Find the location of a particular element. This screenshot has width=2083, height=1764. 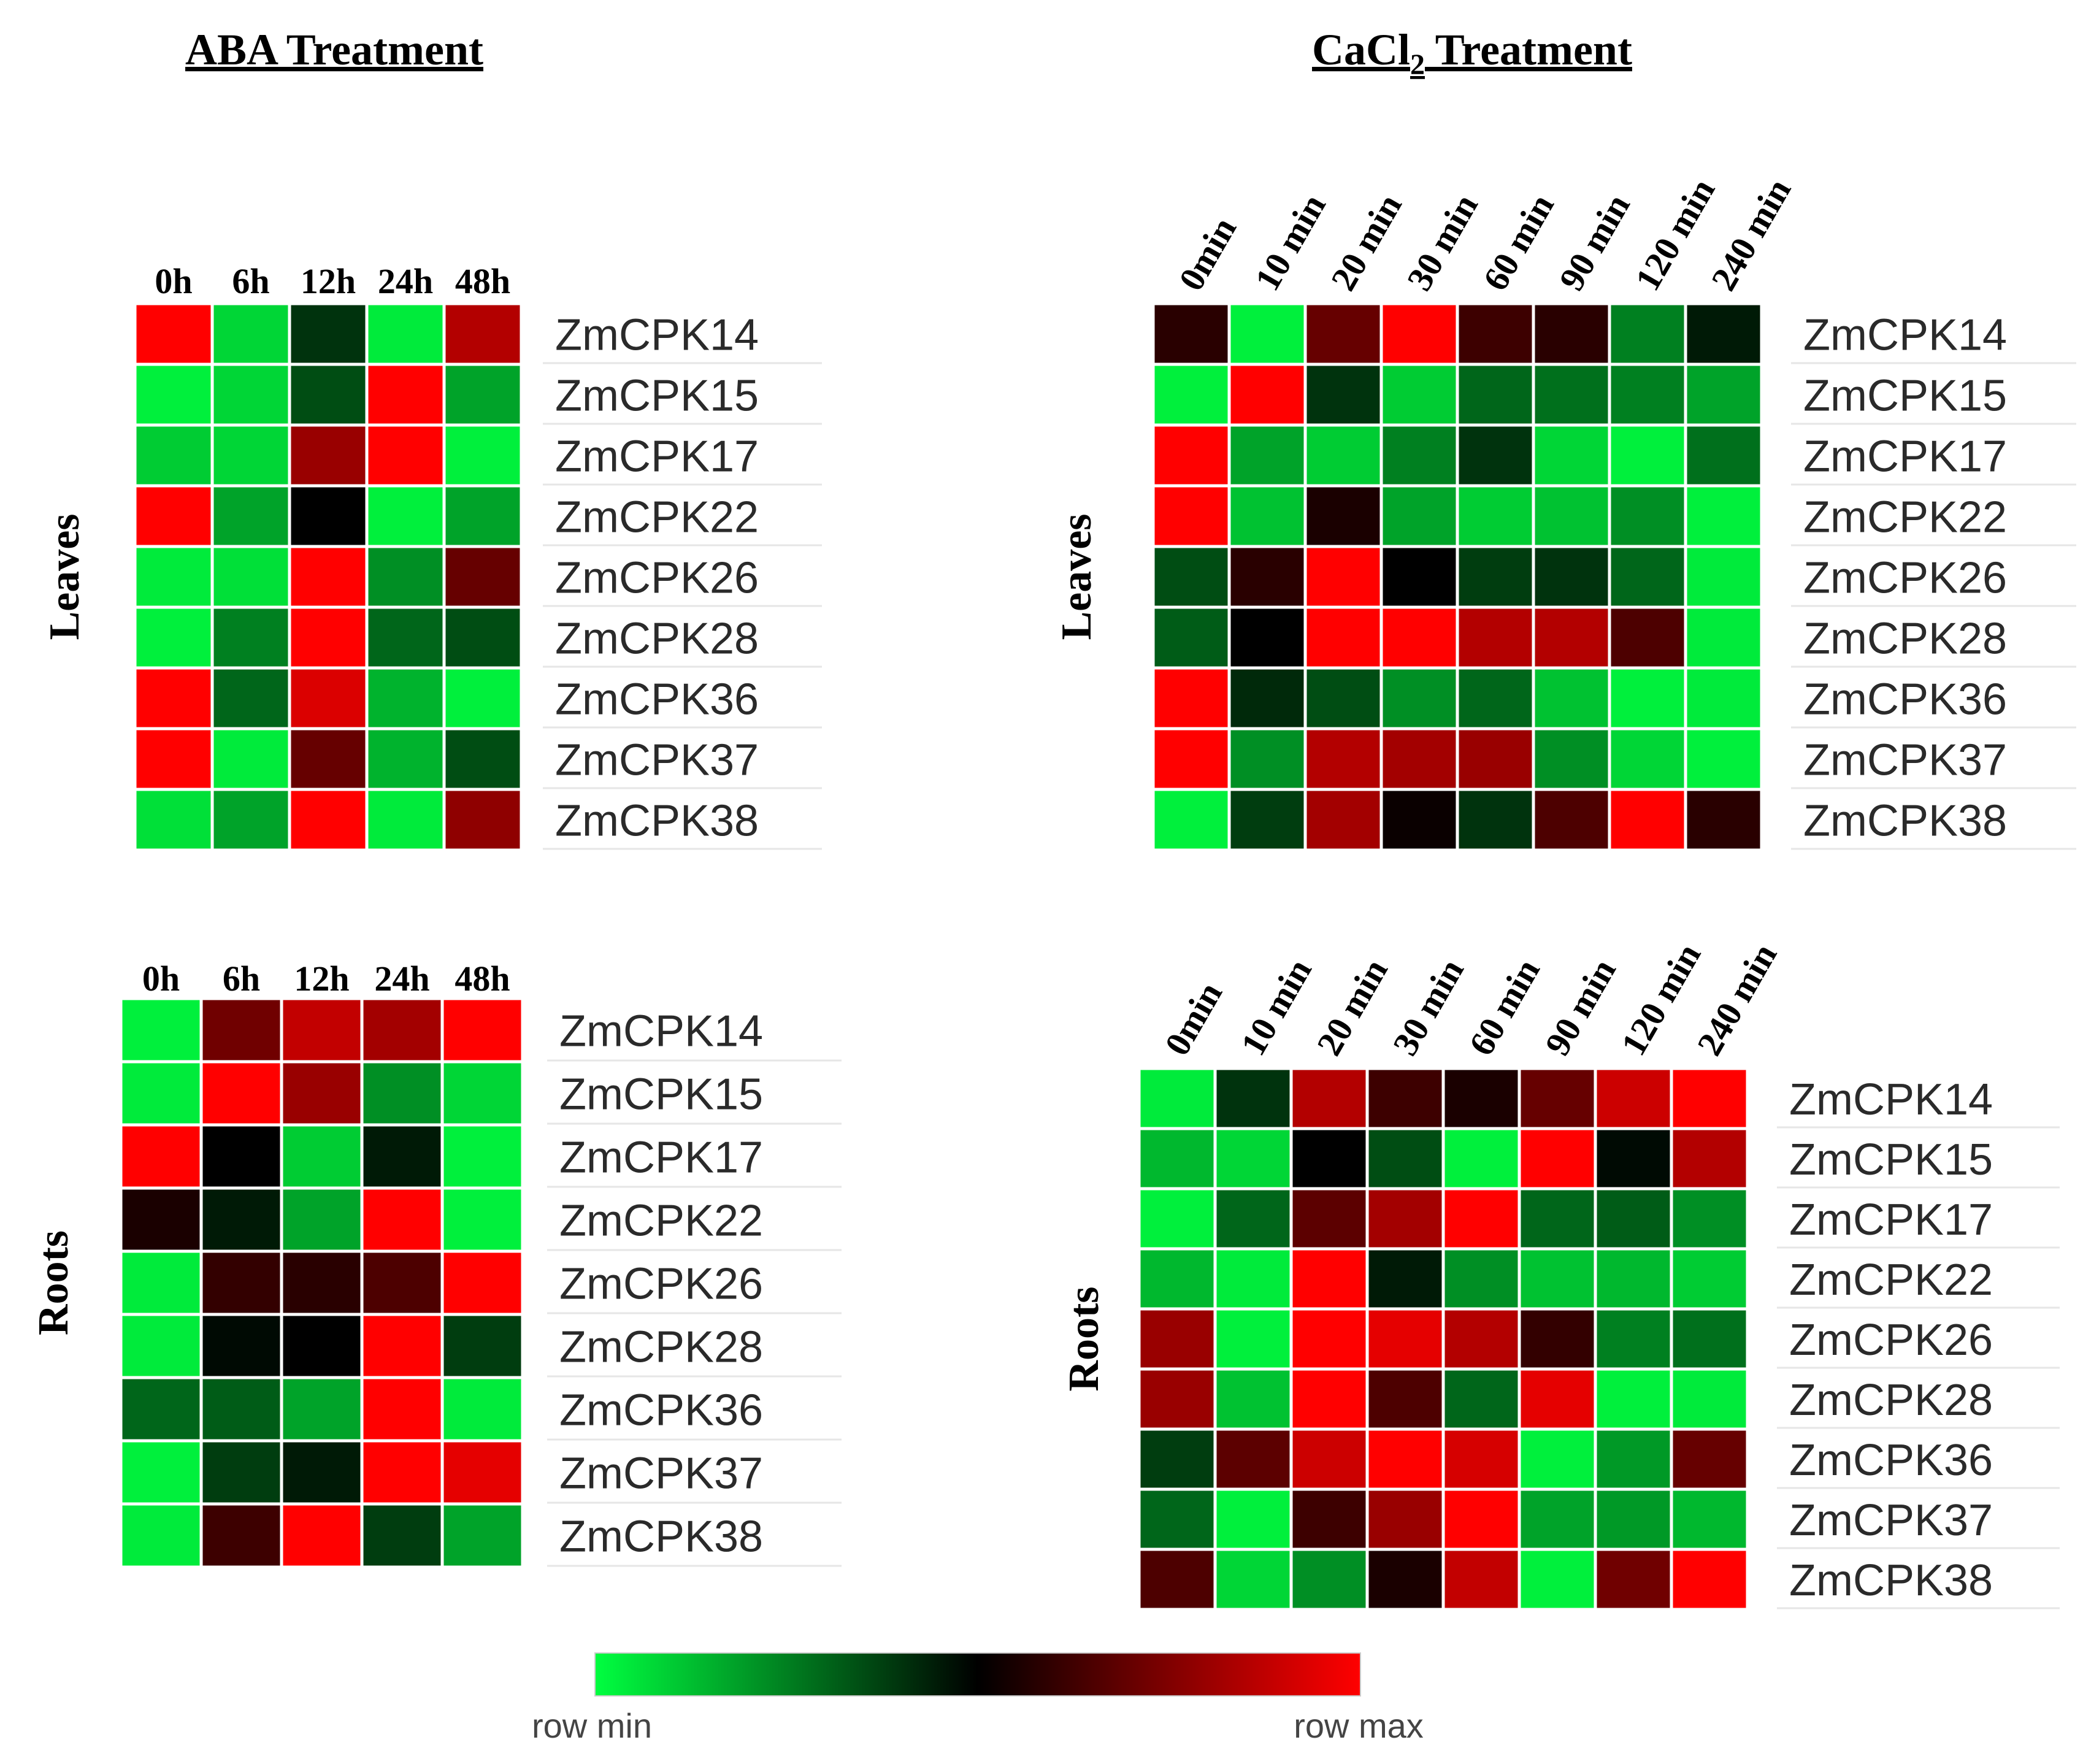

column-label: 0min is located at coordinates (1194, 1019).